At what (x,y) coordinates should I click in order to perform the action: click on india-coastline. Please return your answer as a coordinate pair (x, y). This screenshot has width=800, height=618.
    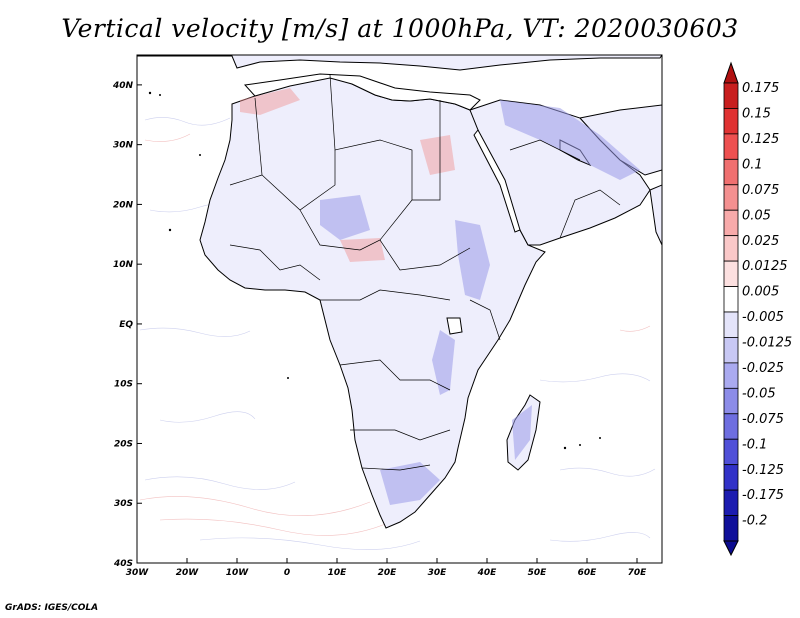
    Looking at the image, I should click on (655, 215).